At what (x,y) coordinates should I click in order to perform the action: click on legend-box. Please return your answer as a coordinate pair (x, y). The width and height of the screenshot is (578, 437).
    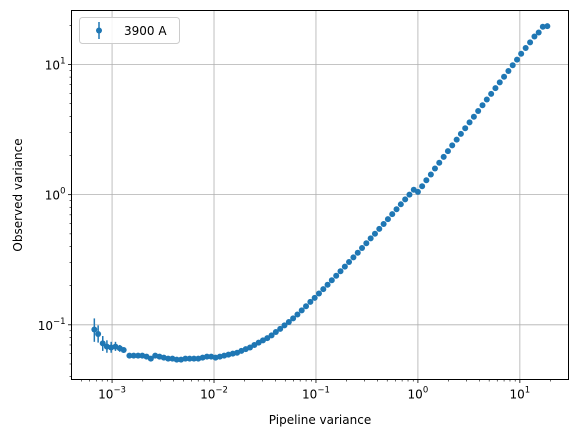
    Looking at the image, I should click on (129, 30).